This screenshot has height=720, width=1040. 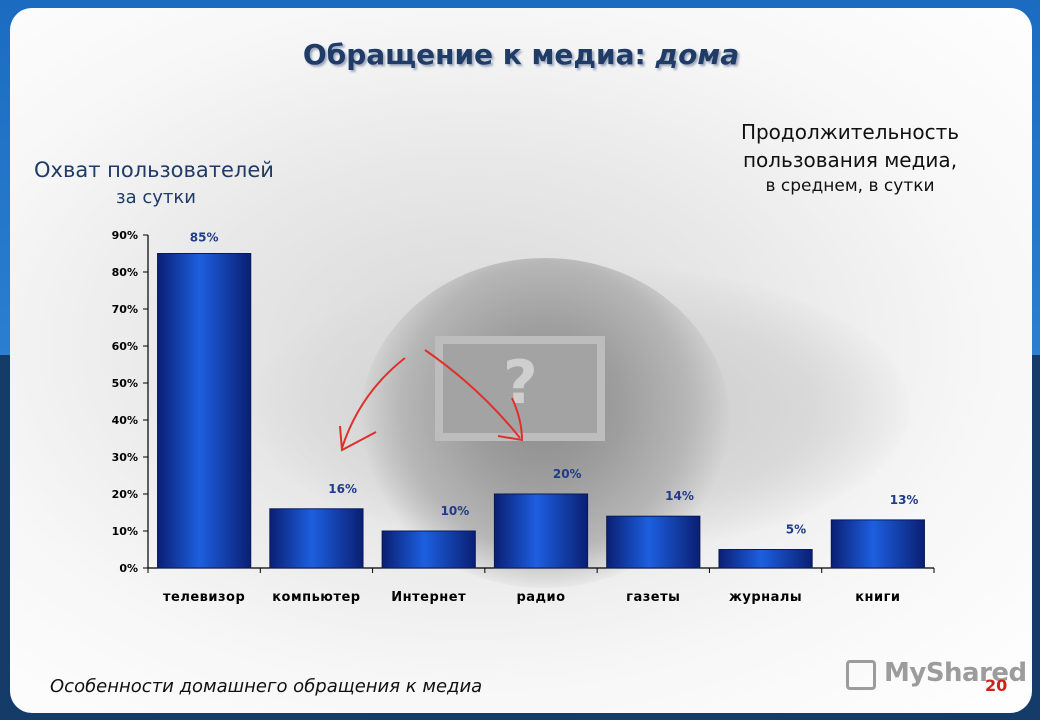 I want to click on arrow-left-head, so click(x=358, y=438).